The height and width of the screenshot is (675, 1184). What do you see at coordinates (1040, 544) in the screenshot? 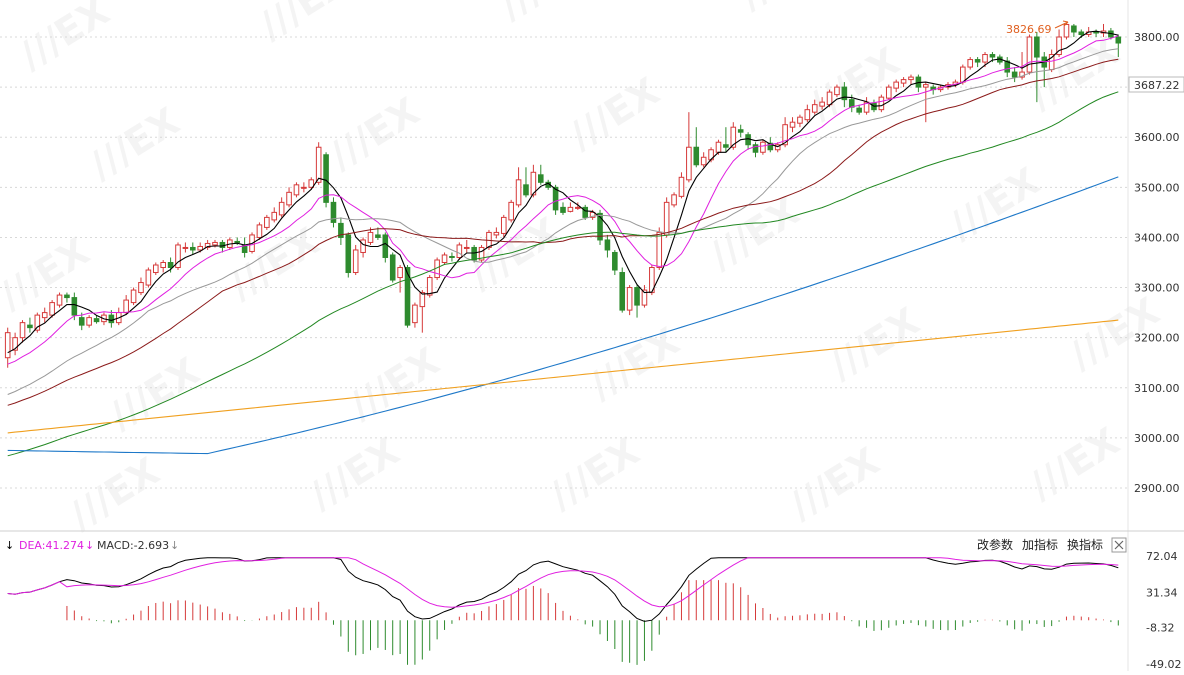
I see `add-indicator-button: 加指标` at bounding box center [1040, 544].